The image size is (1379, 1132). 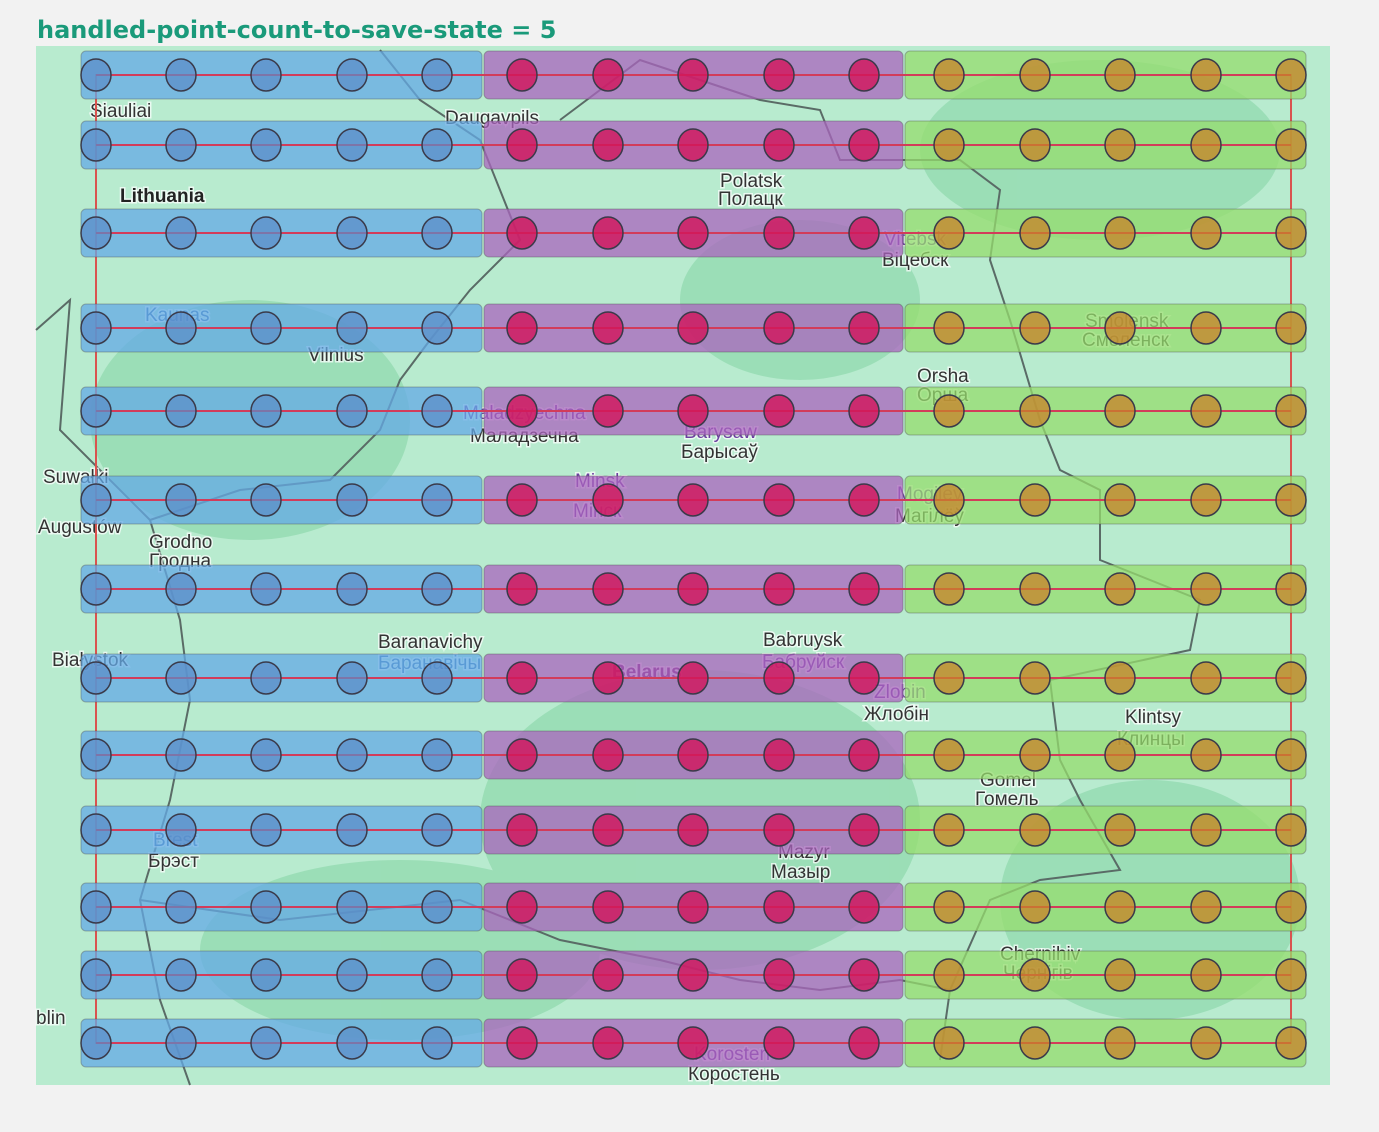 What do you see at coordinates (120, 111) in the screenshot?
I see `place-label: Siauliai` at bounding box center [120, 111].